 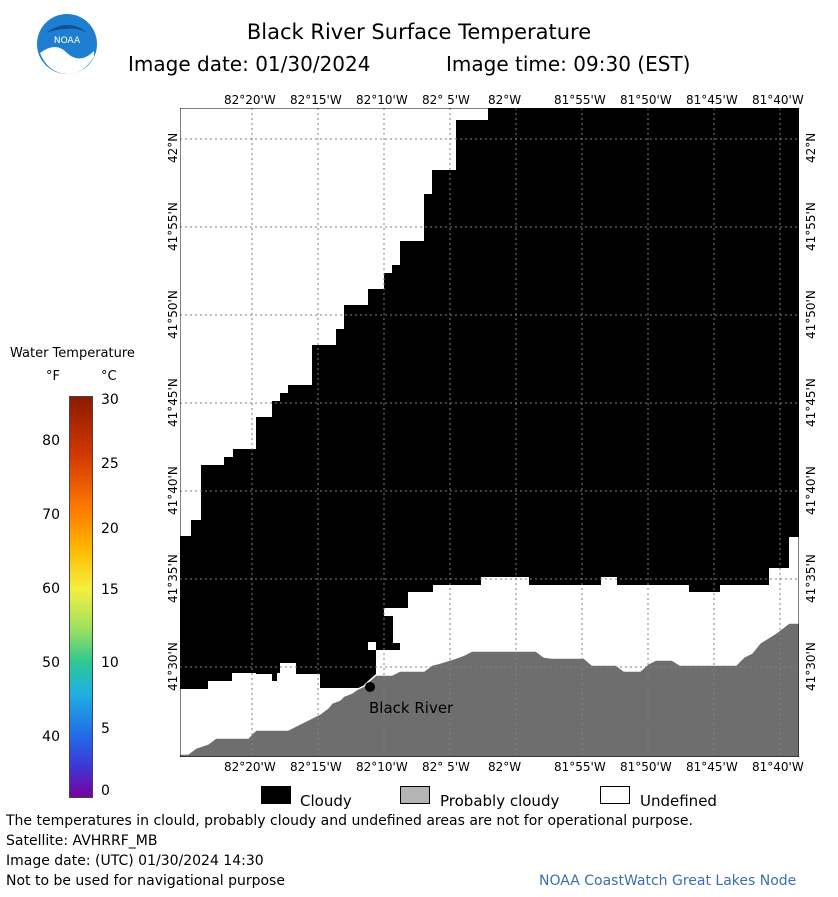 I want to click on unit-celsius: °C, so click(x=109, y=376).